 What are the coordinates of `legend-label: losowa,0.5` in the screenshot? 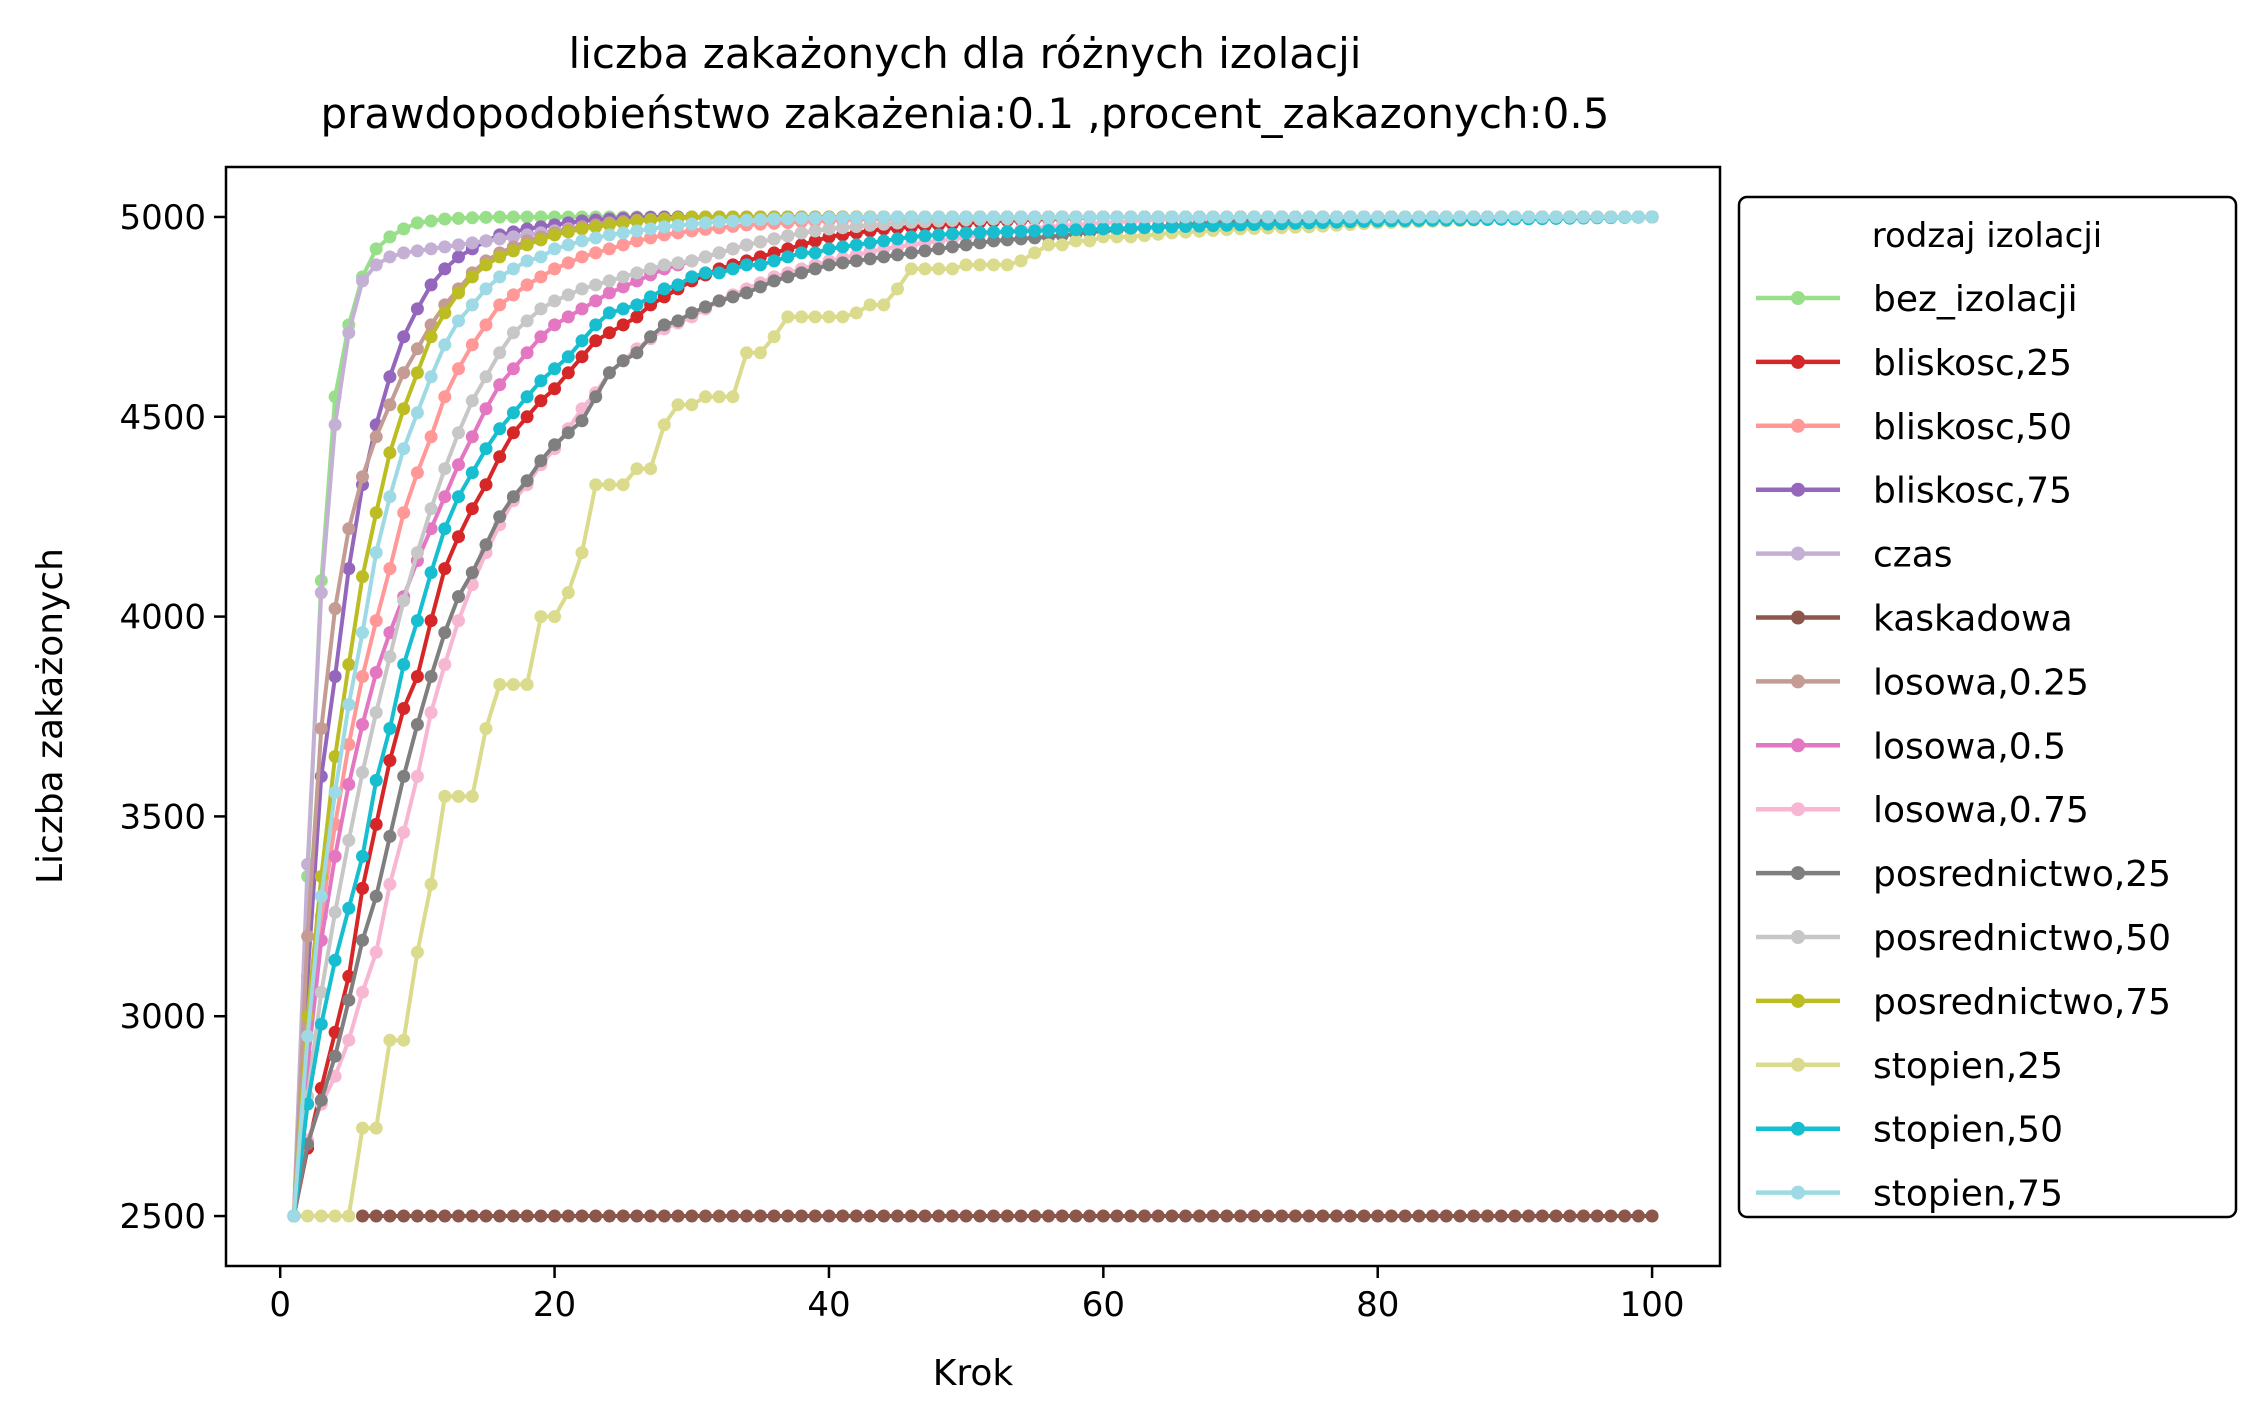 It's located at (1969, 746).